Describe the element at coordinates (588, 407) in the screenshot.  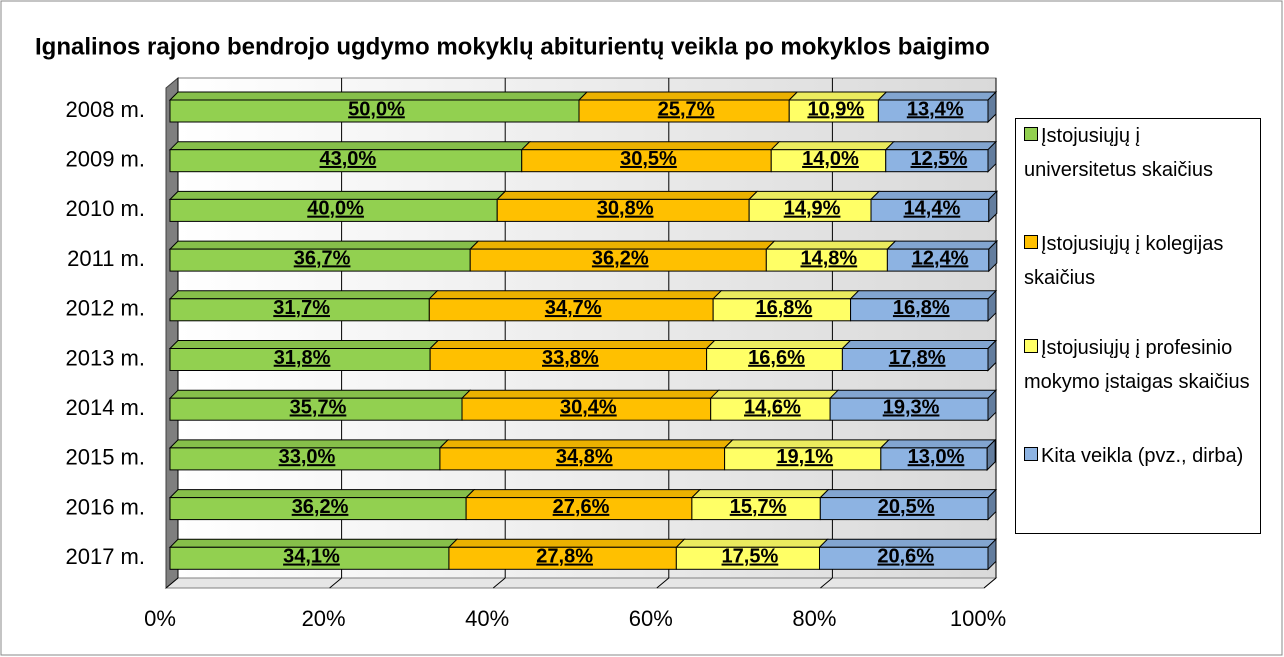
I see `data-label: 30,4%` at that location.